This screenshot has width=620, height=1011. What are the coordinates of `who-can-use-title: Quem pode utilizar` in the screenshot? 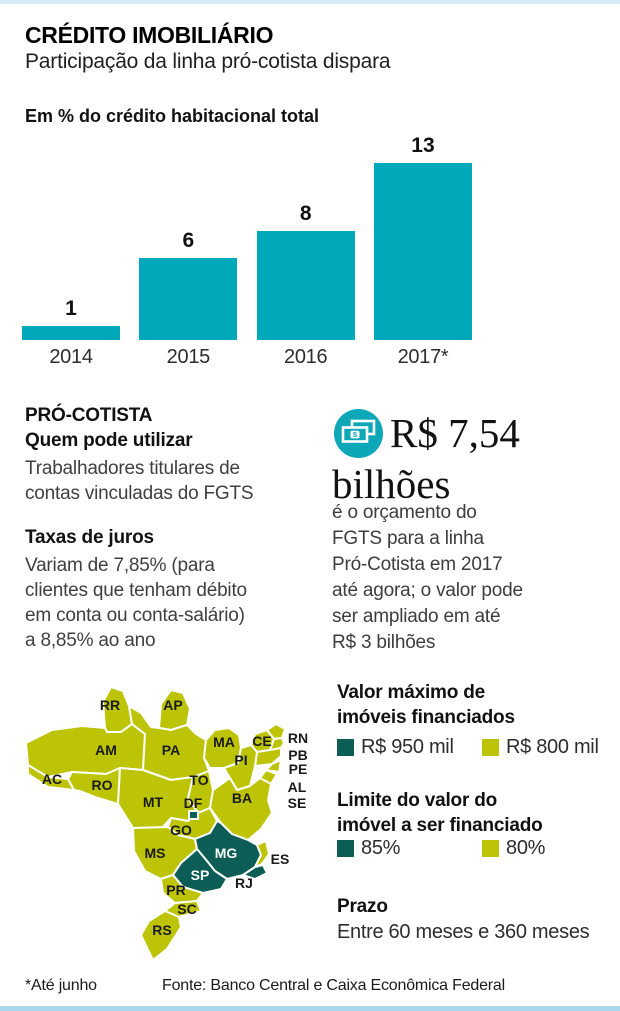 It's located at (109, 440).